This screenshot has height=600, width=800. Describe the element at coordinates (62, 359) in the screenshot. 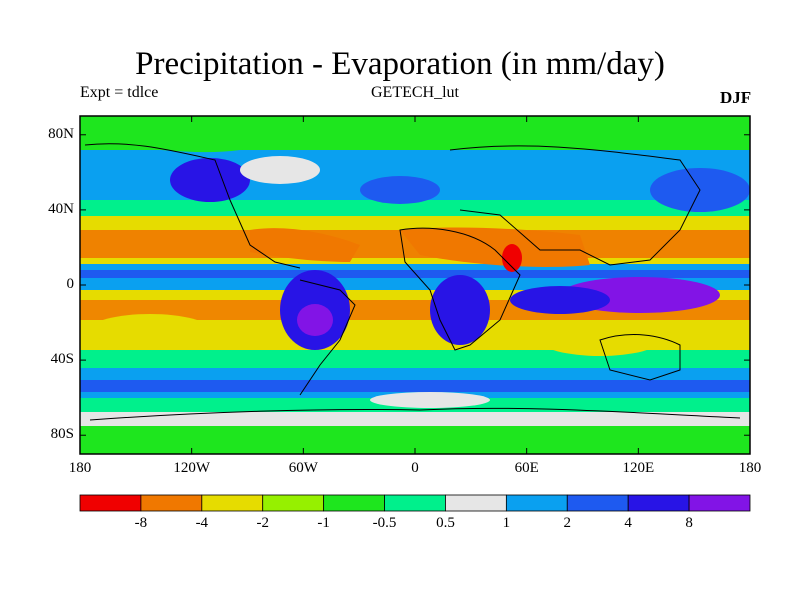

I see `lat-tick-label: 40S` at that location.